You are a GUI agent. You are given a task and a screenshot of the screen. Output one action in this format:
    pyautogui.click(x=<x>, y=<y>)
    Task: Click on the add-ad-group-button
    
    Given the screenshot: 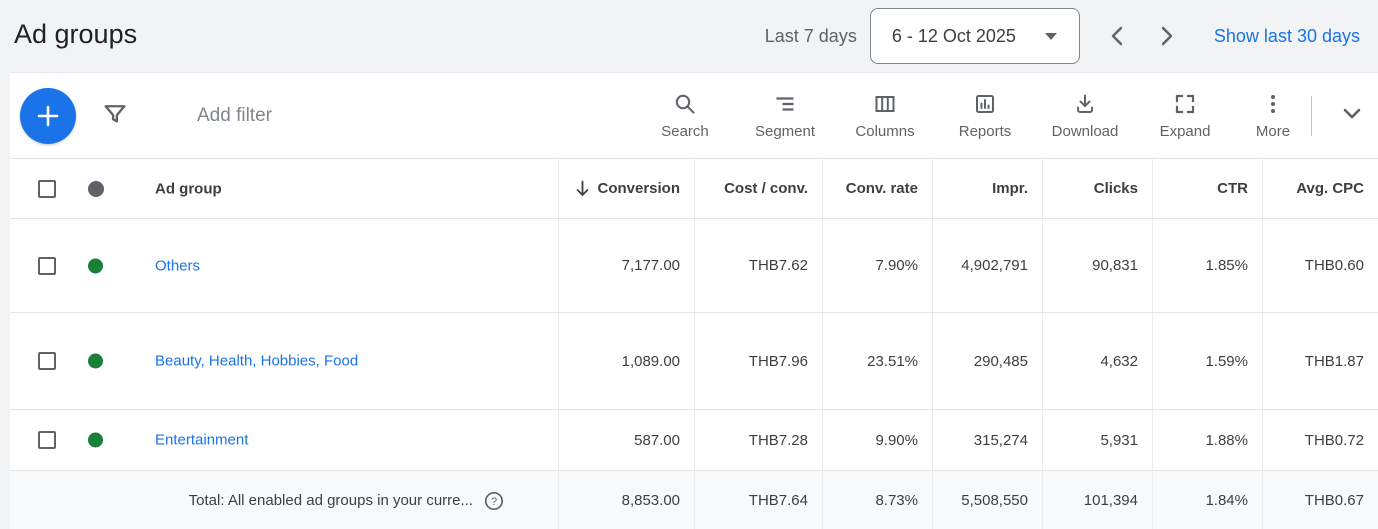 What is the action you would take?
    pyautogui.click(x=48, y=116)
    